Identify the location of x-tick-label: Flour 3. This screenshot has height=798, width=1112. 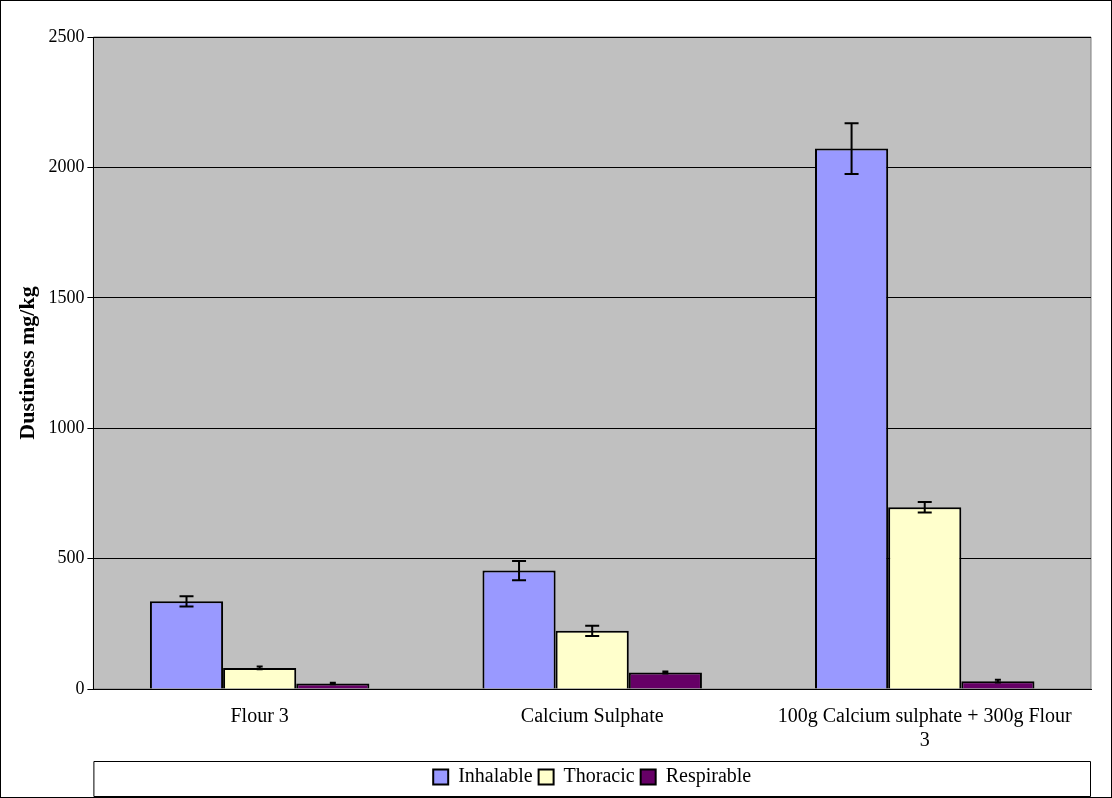
(259, 715).